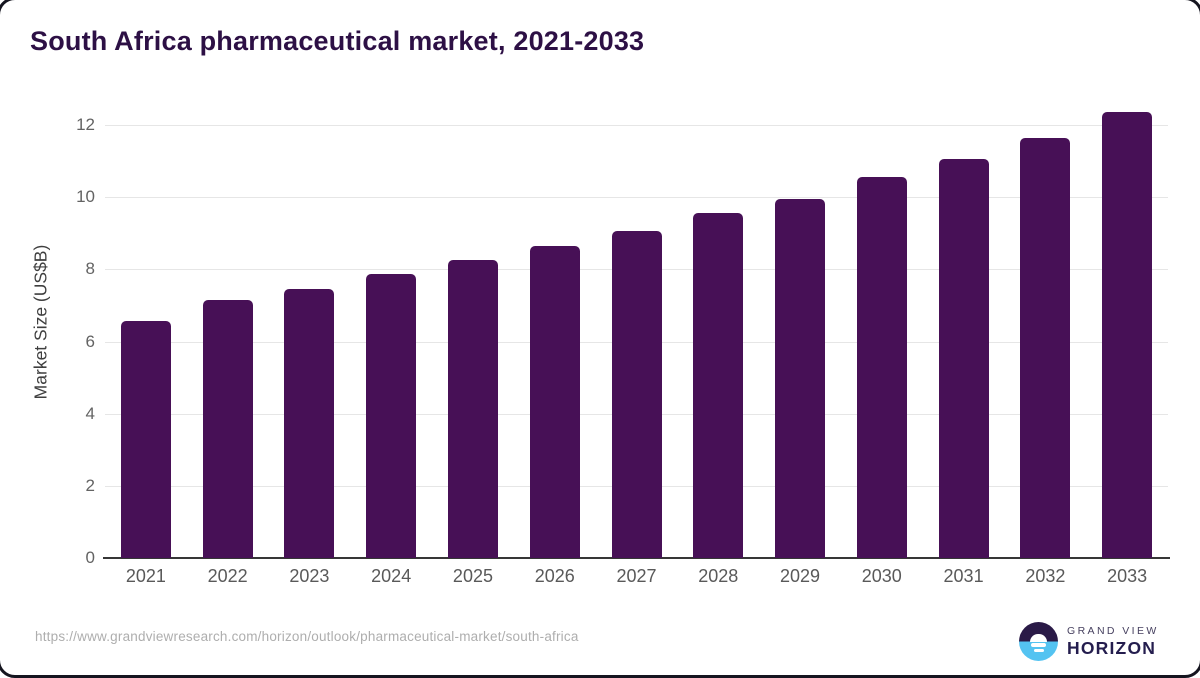  What do you see at coordinates (881, 576) in the screenshot?
I see `x-tick-label-2030: 2030` at bounding box center [881, 576].